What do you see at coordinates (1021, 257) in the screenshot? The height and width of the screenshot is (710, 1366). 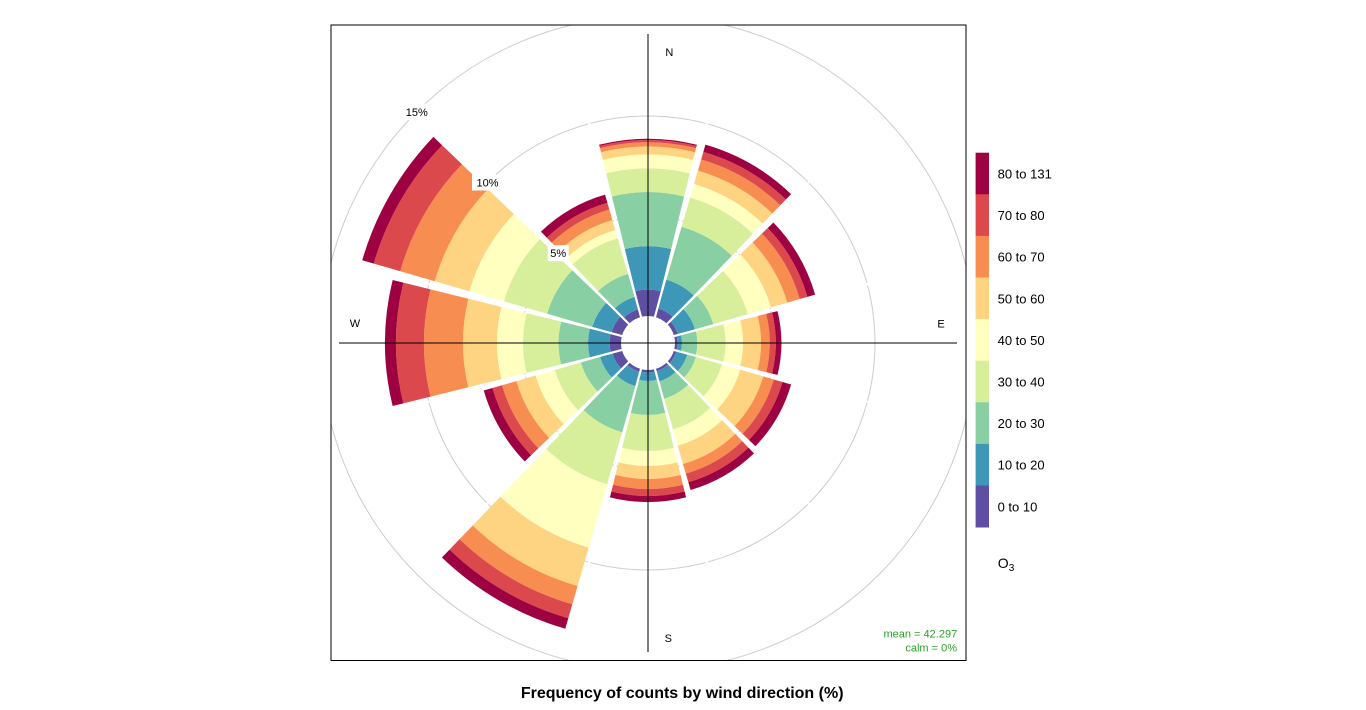 I see `svg-text: 60 to 70` at bounding box center [1021, 257].